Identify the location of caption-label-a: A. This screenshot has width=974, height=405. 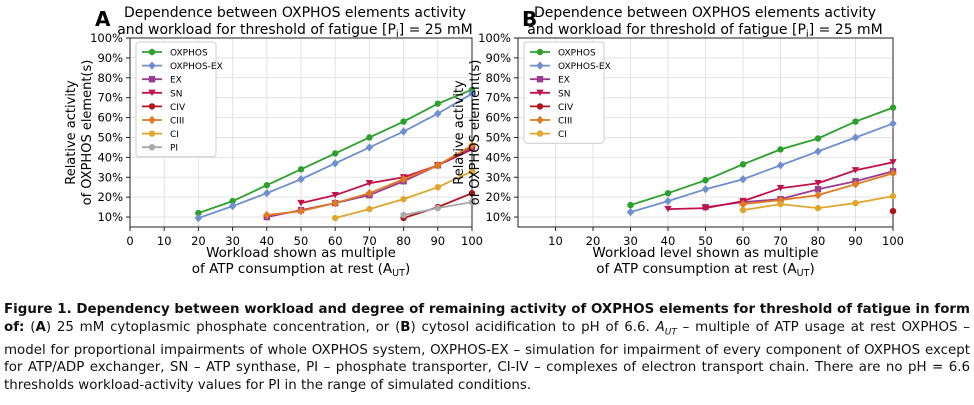
(40, 327).